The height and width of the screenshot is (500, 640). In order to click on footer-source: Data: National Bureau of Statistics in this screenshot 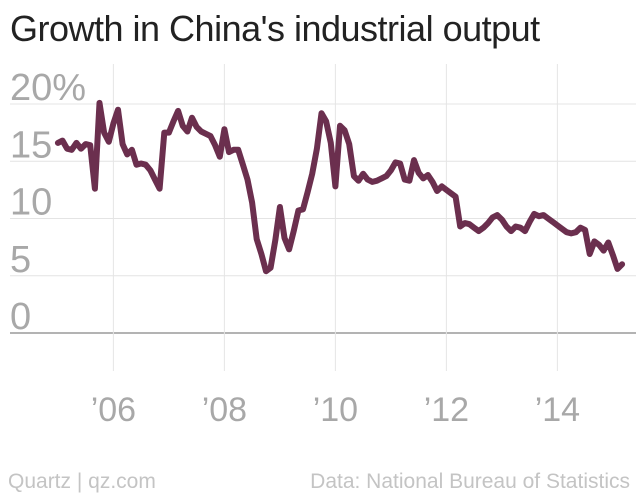, I will do `click(470, 481)`.